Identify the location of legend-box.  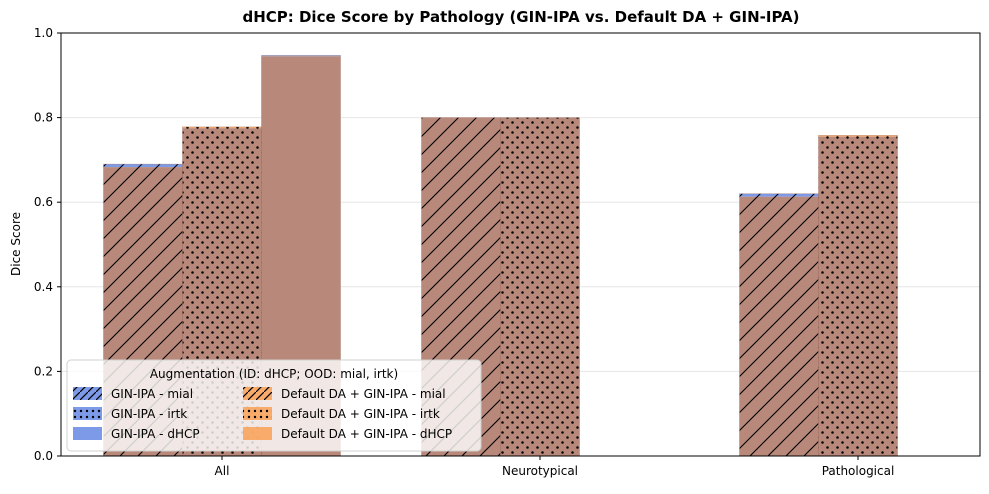
(274, 405).